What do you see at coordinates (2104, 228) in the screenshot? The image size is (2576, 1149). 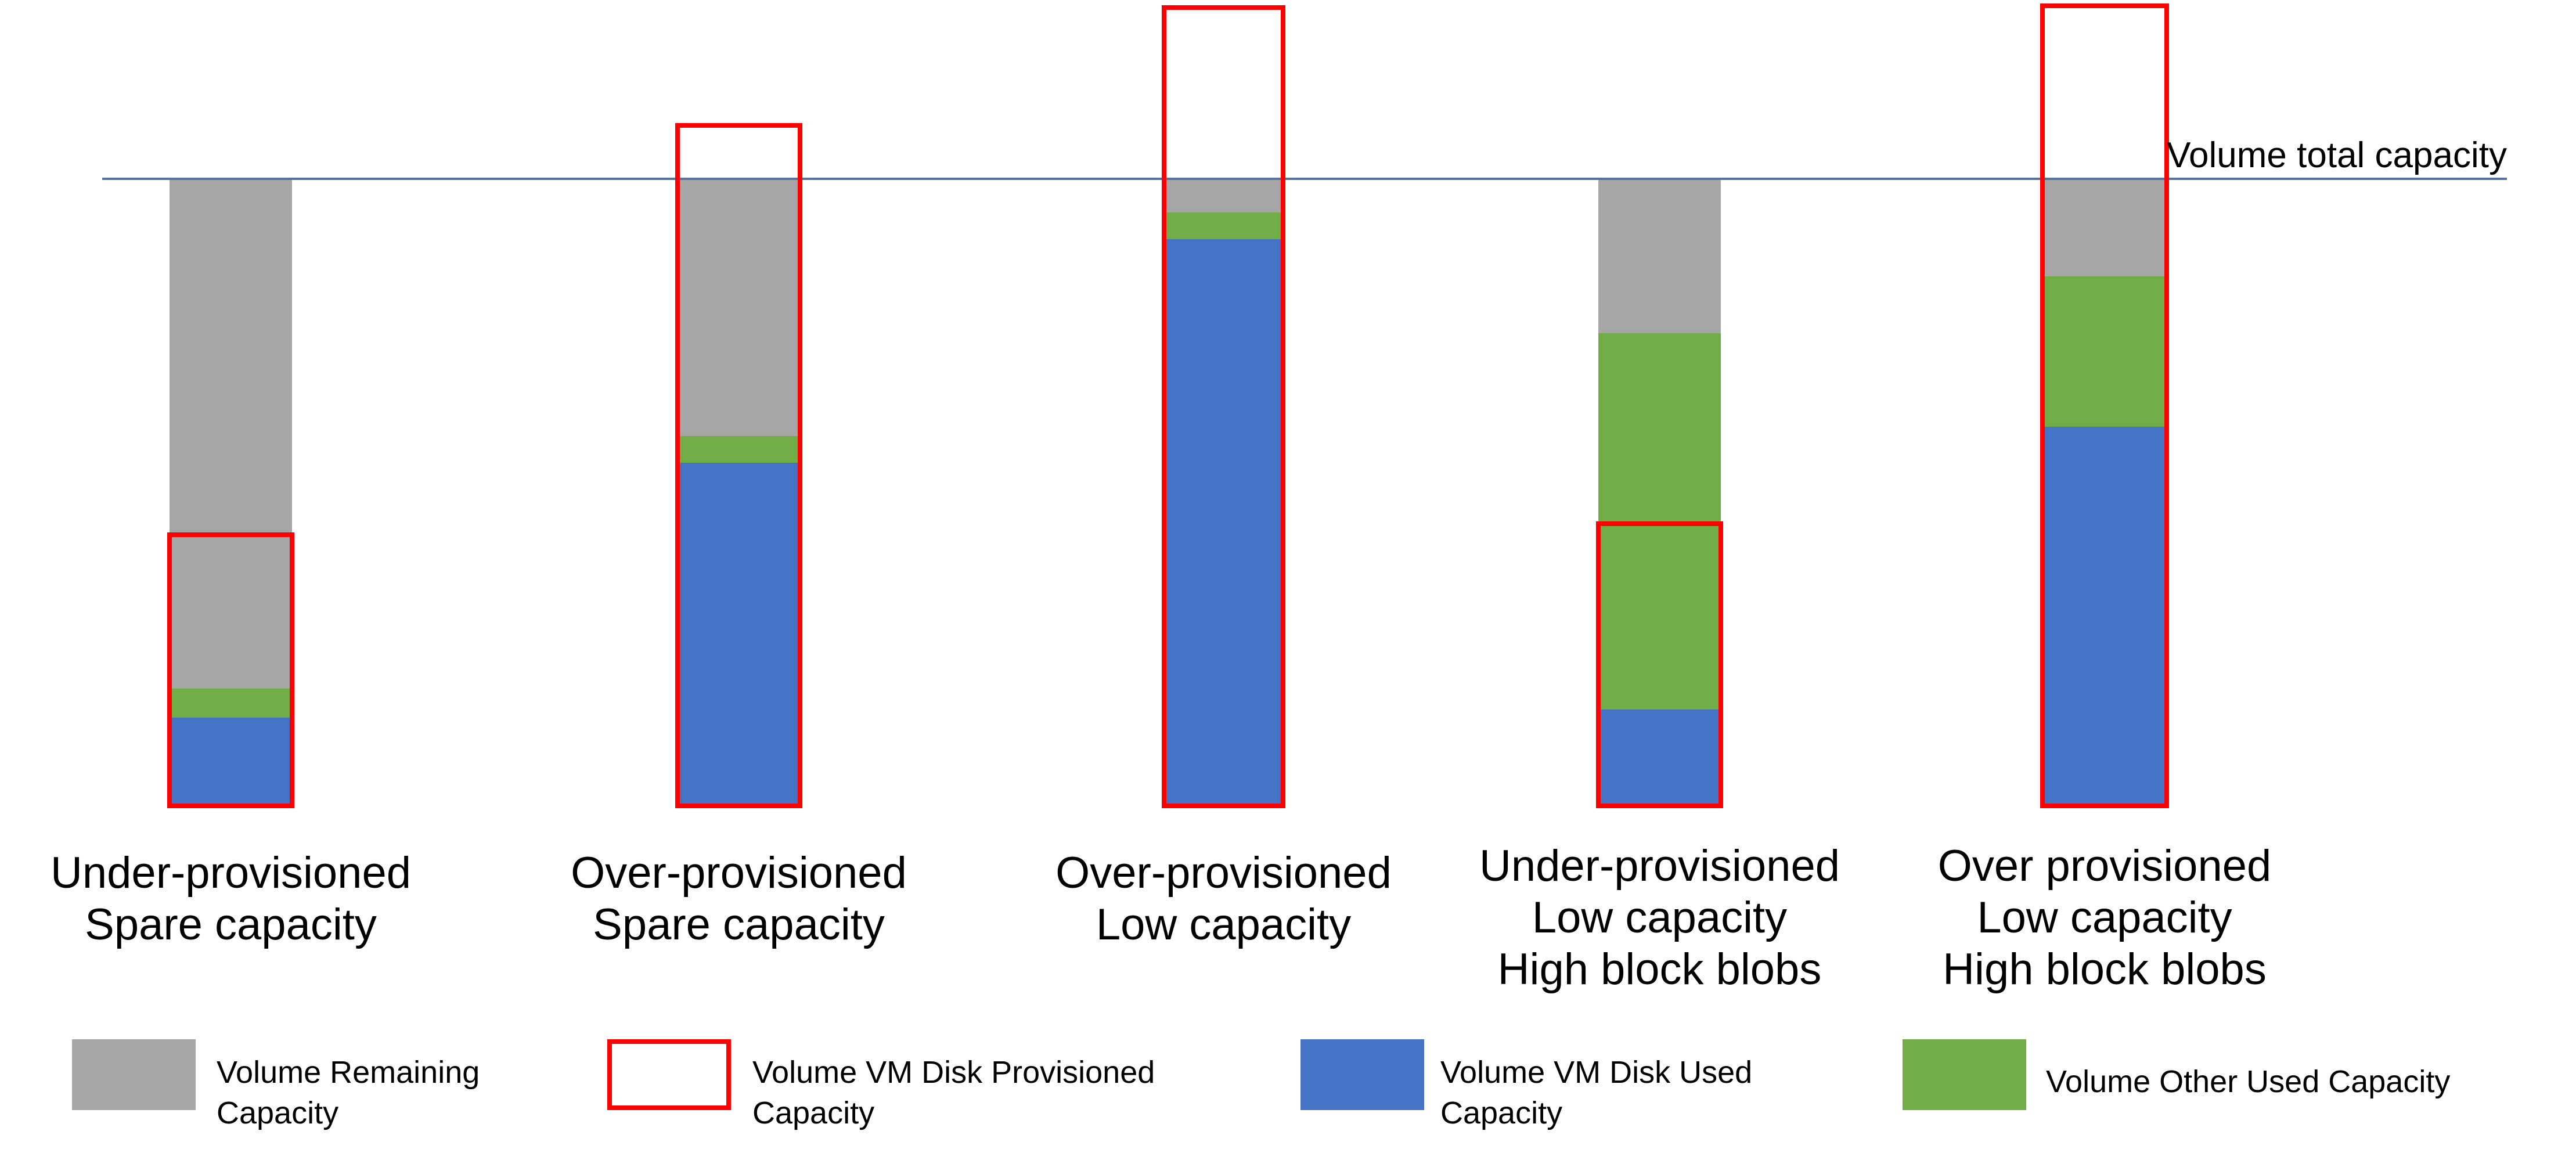 I see `over-provisioned-low-high-blobs-remaining-segment` at bounding box center [2104, 228].